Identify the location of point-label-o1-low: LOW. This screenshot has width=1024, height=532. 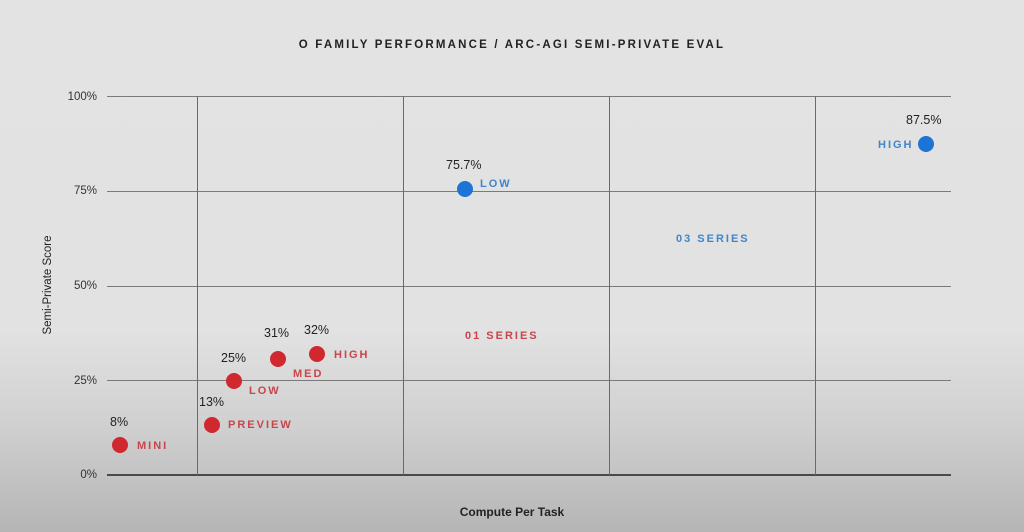
(265, 391).